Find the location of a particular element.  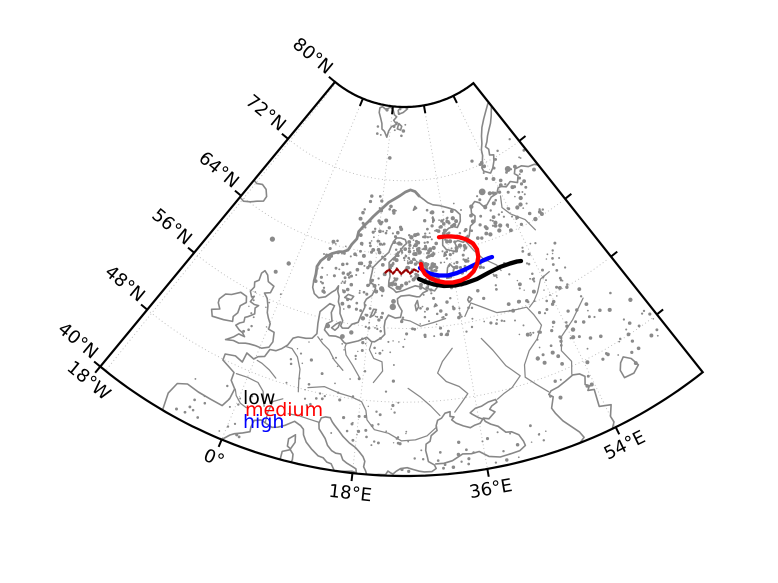

lat-label-80N: 80°N is located at coordinates (312, 56).